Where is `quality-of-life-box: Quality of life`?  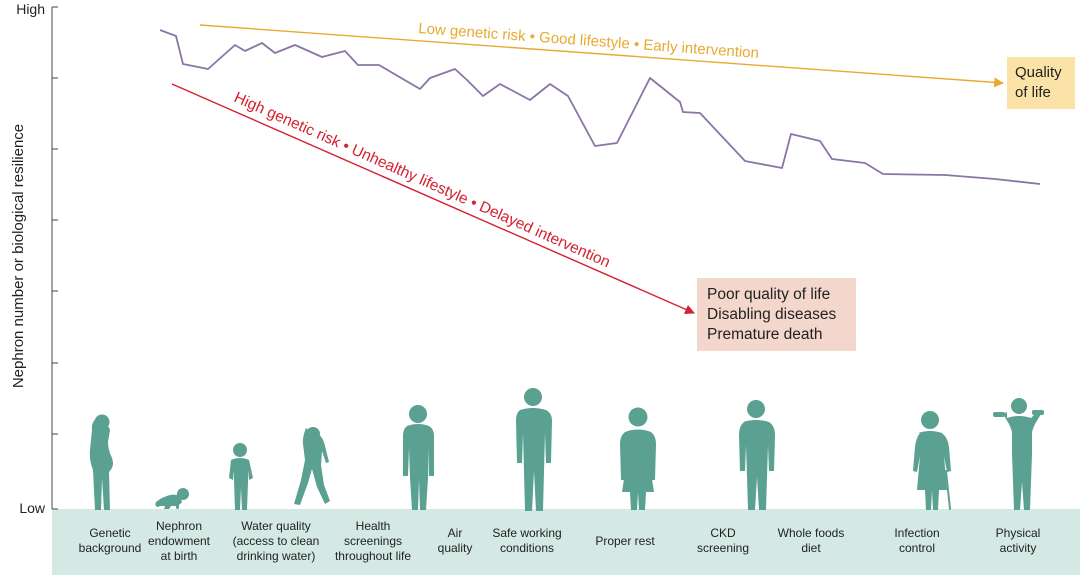
quality-of-life-box: Quality of life is located at coordinates (1041, 83).